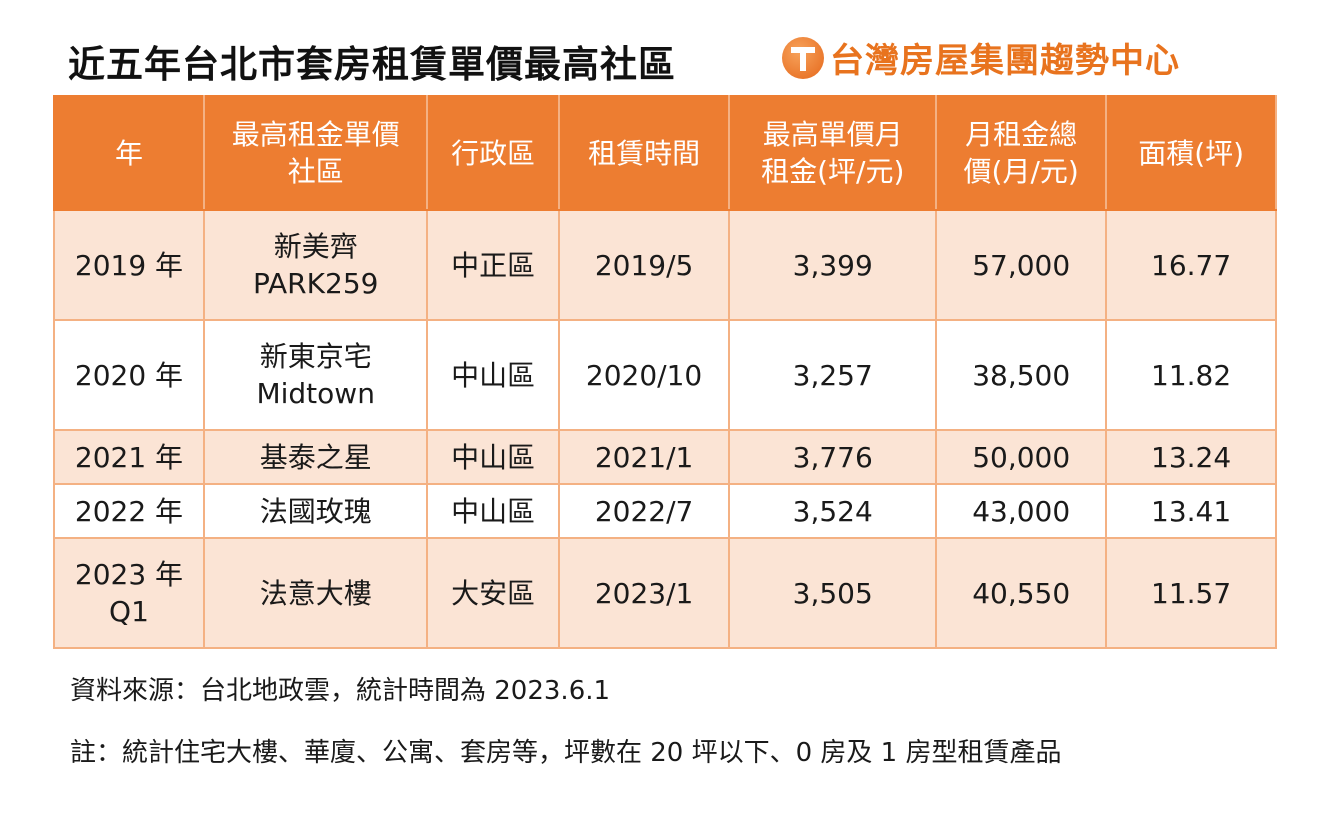  Describe the element at coordinates (340, 691) in the screenshot. I see `source-note: 資料來源：台北地政雲，統計時間為 2023.6.1` at that location.